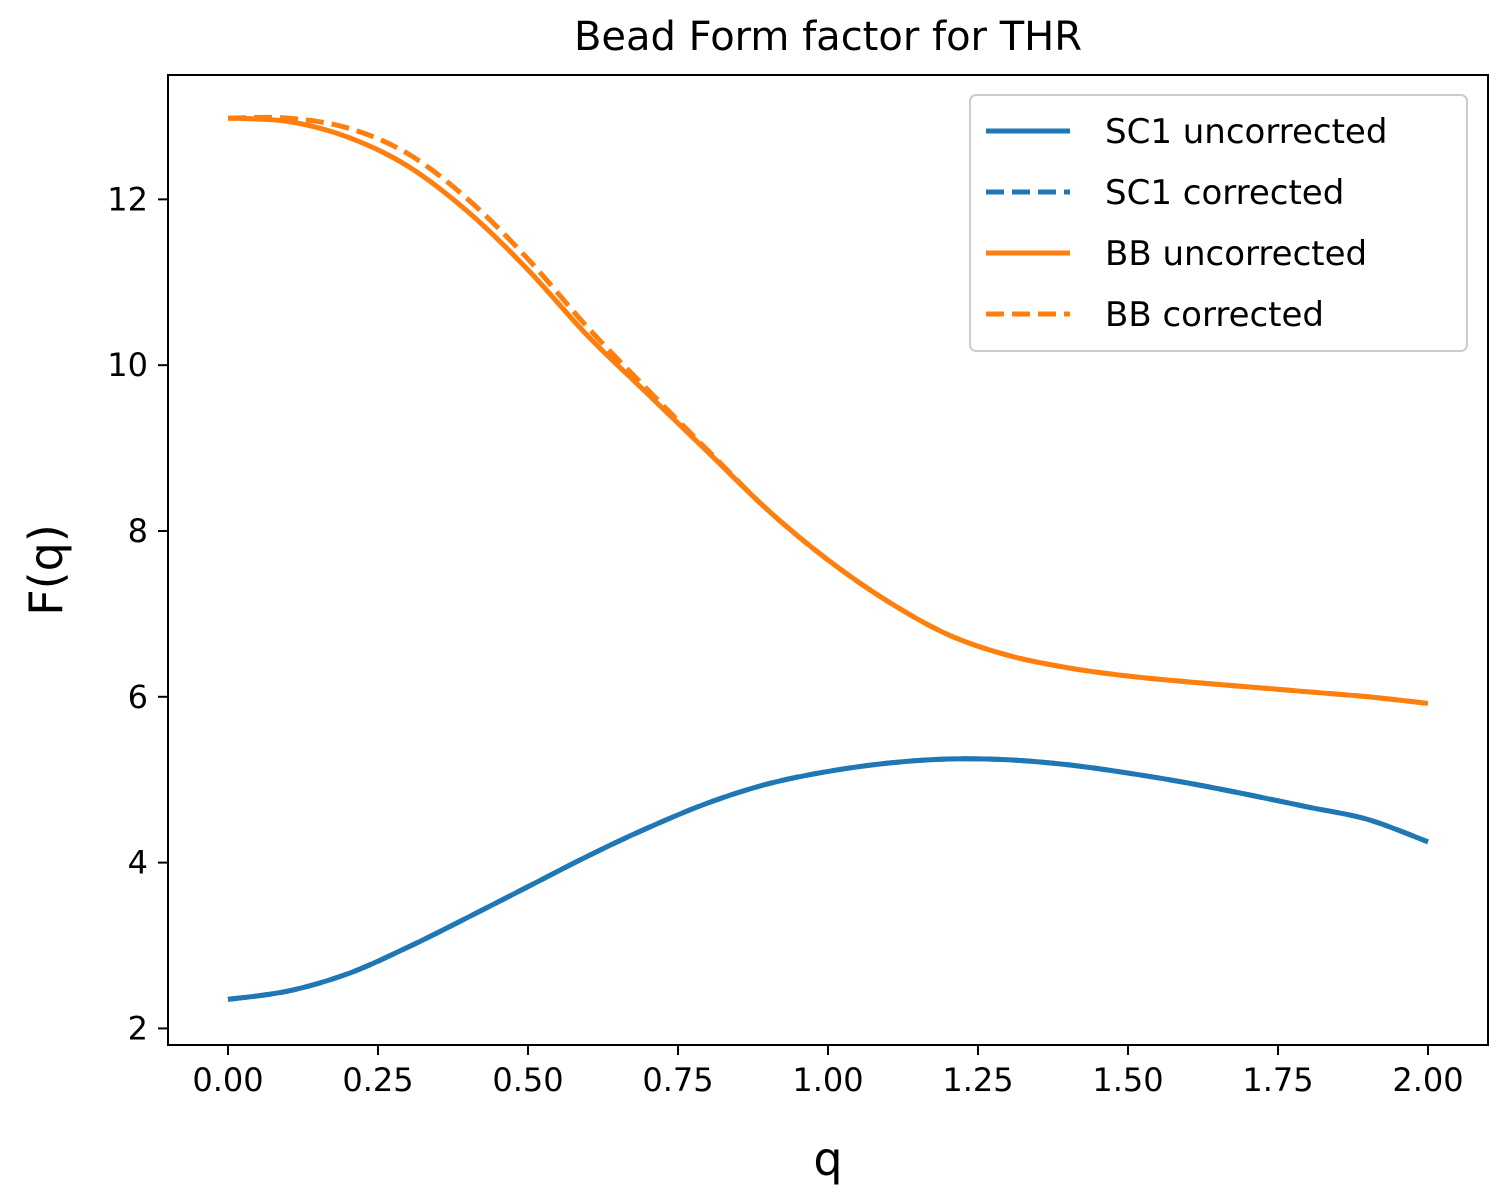 The height and width of the screenshot is (1200, 1500). Describe the element at coordinates (677, 1080) in the screenshot. I see `x-tick-label: 0.75` at that location.